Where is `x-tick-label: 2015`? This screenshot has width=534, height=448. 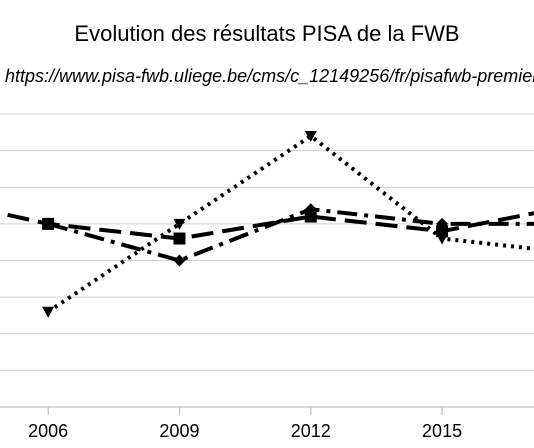
x-tick-label: 2015 is located at coordinates (442, 431).